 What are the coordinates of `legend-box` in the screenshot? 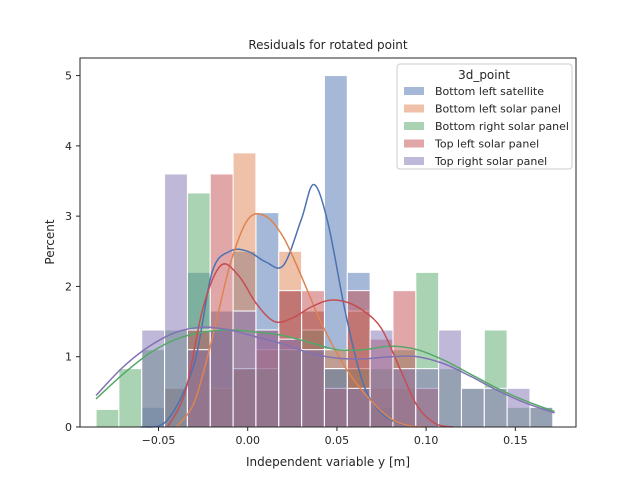 It's located at (484, 116).